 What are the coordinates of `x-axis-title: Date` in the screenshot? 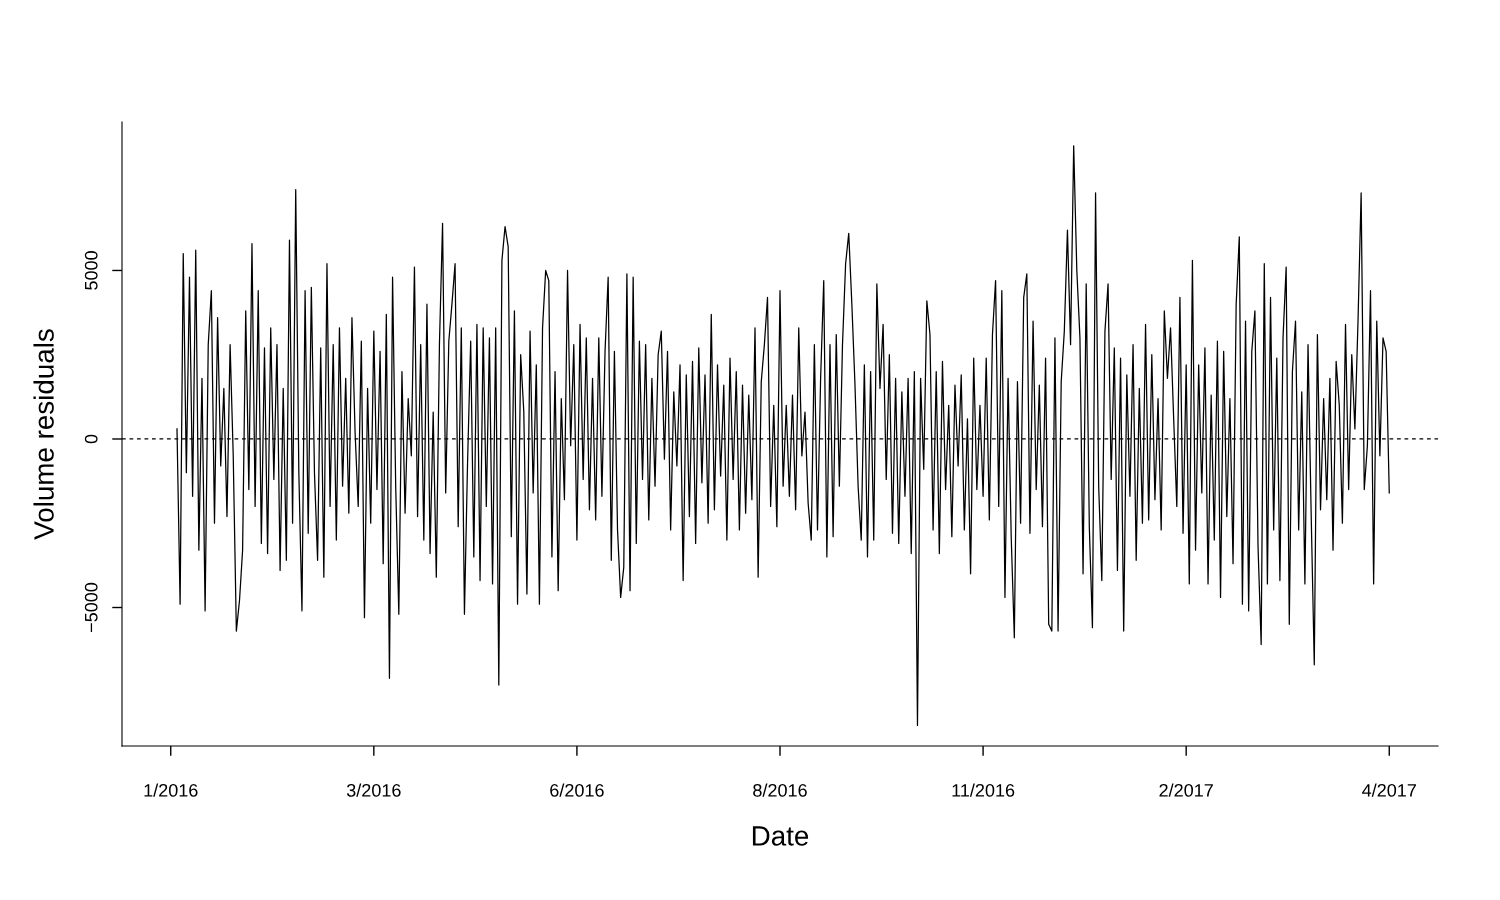 It's located at (780, 836).